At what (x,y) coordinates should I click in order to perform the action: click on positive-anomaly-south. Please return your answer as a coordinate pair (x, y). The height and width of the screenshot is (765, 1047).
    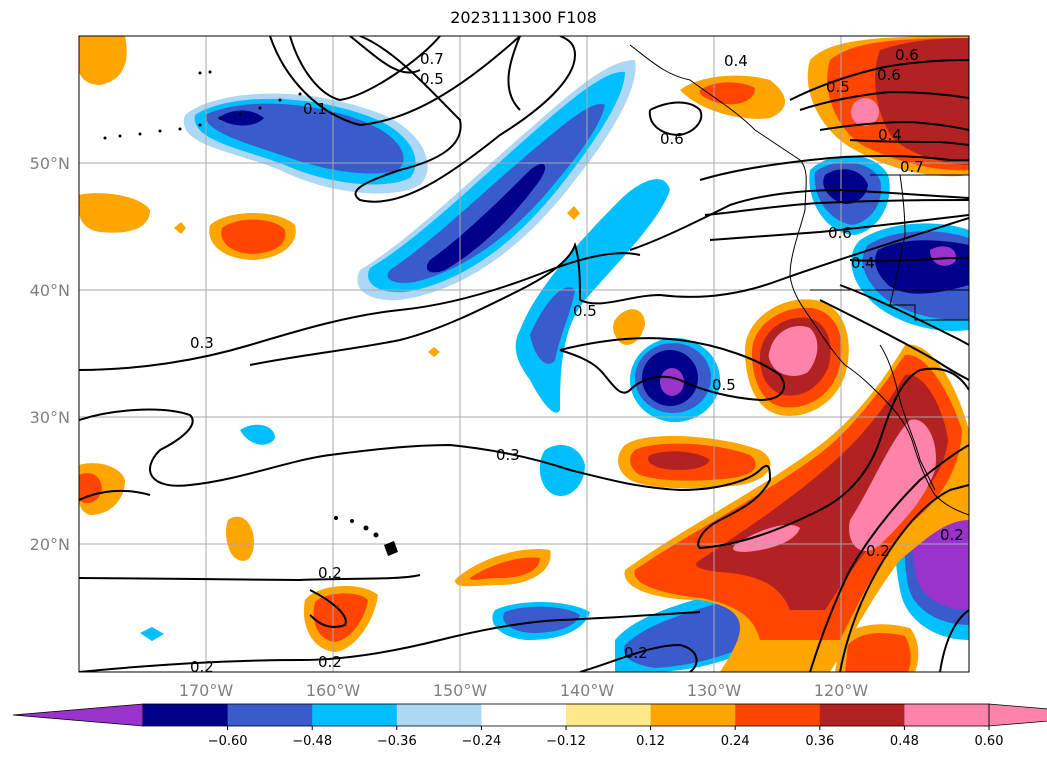
    Looking at the image, I should click on (537, 543).